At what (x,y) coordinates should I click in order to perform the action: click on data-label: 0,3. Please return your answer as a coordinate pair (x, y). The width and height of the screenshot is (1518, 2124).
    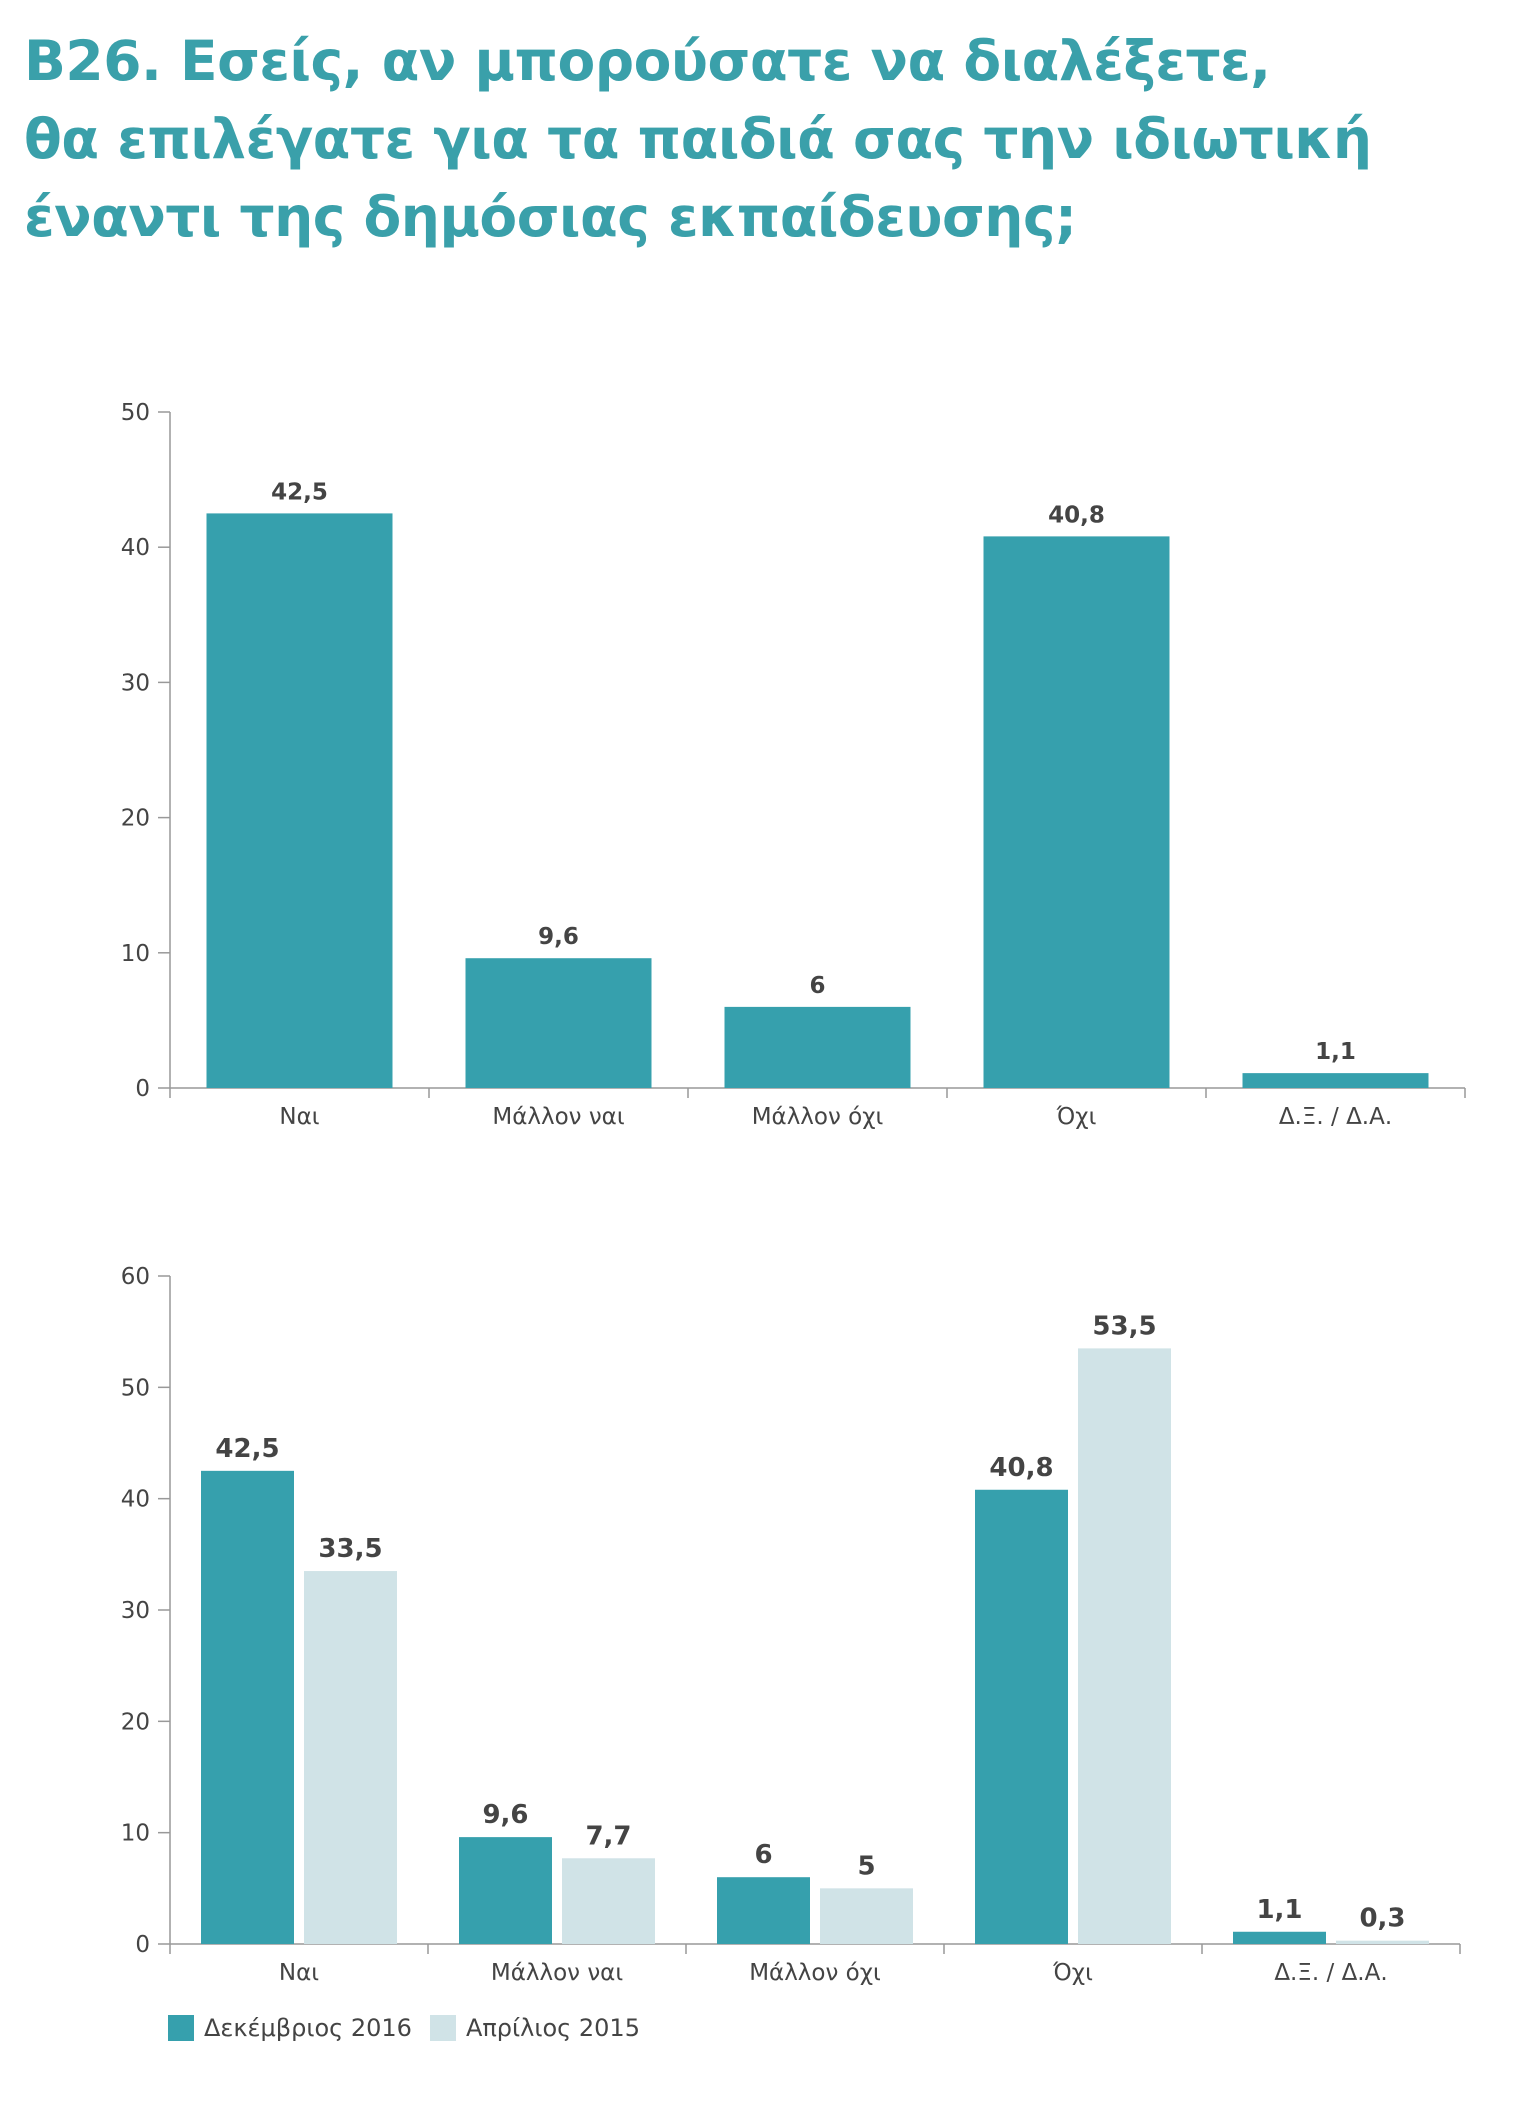
    Looking at the image, I should click on (1382, 1919).